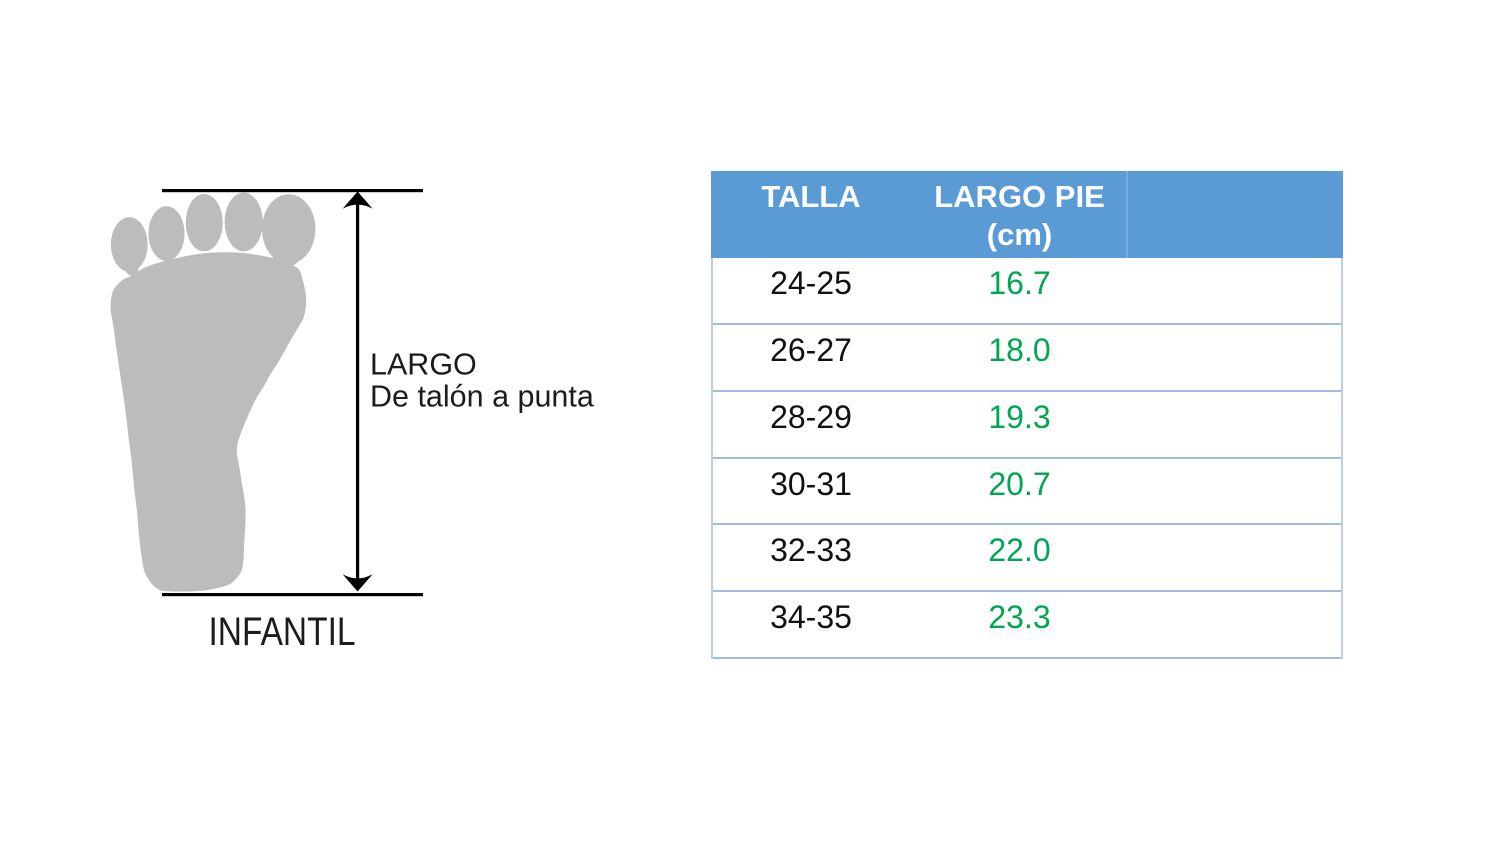 The height and width of the screenshot is (844, 1500). Describe the element at coordinates (482, 397) in the screenshot. I see `svg-text: De talón a punta` at that location.